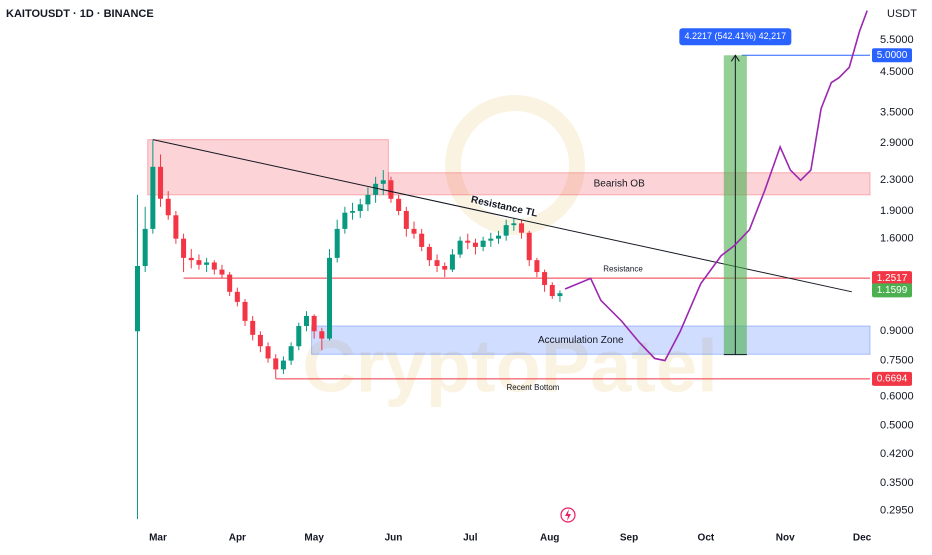  What do you see at coordinates (533, 387) in the screenshot?
I see `level-label: Recent Bottom` at bounding box center [533, 387].